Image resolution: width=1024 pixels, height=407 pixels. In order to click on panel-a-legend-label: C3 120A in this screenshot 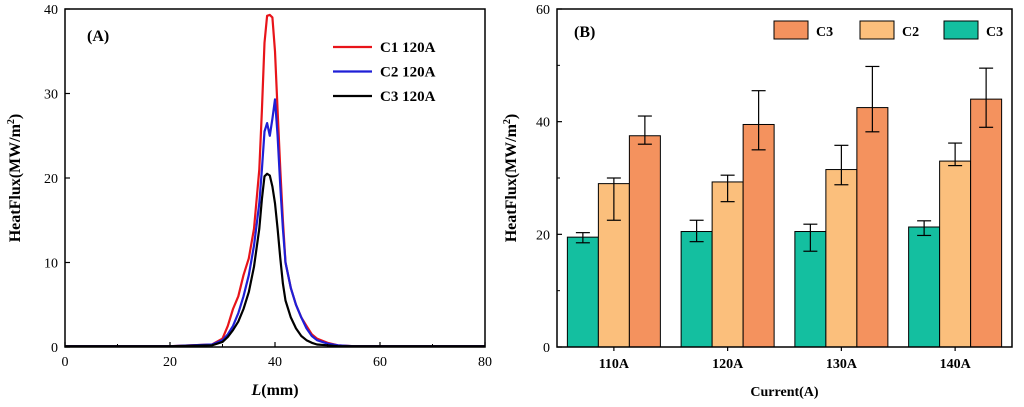, I will do `click(408, 97)`.